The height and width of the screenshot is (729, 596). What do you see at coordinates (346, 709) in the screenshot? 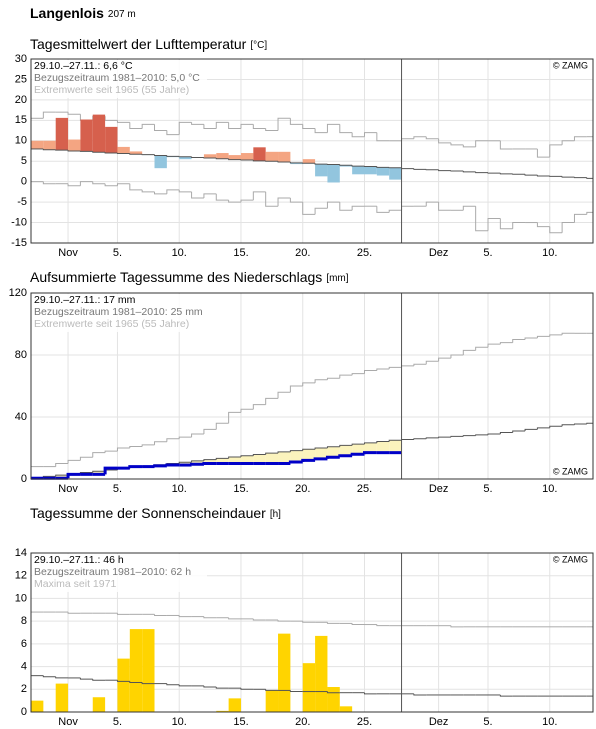
I see `bar` at bounding box center [346, 709].